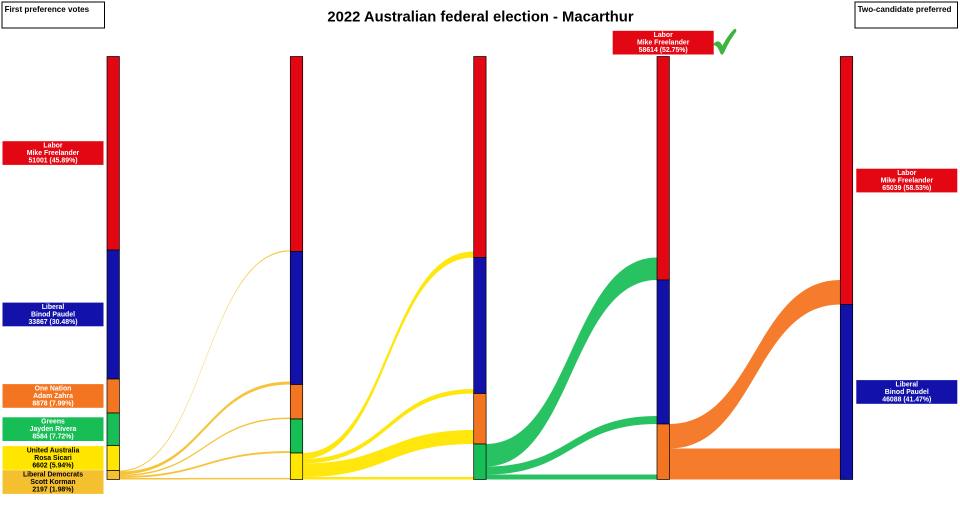 This screenshot has width=960, height=509. What do you see at coordinates (905, 9) in the screenshot?
I see `svg-text: Two-candidate preferred` at bounding box center [905, 9].